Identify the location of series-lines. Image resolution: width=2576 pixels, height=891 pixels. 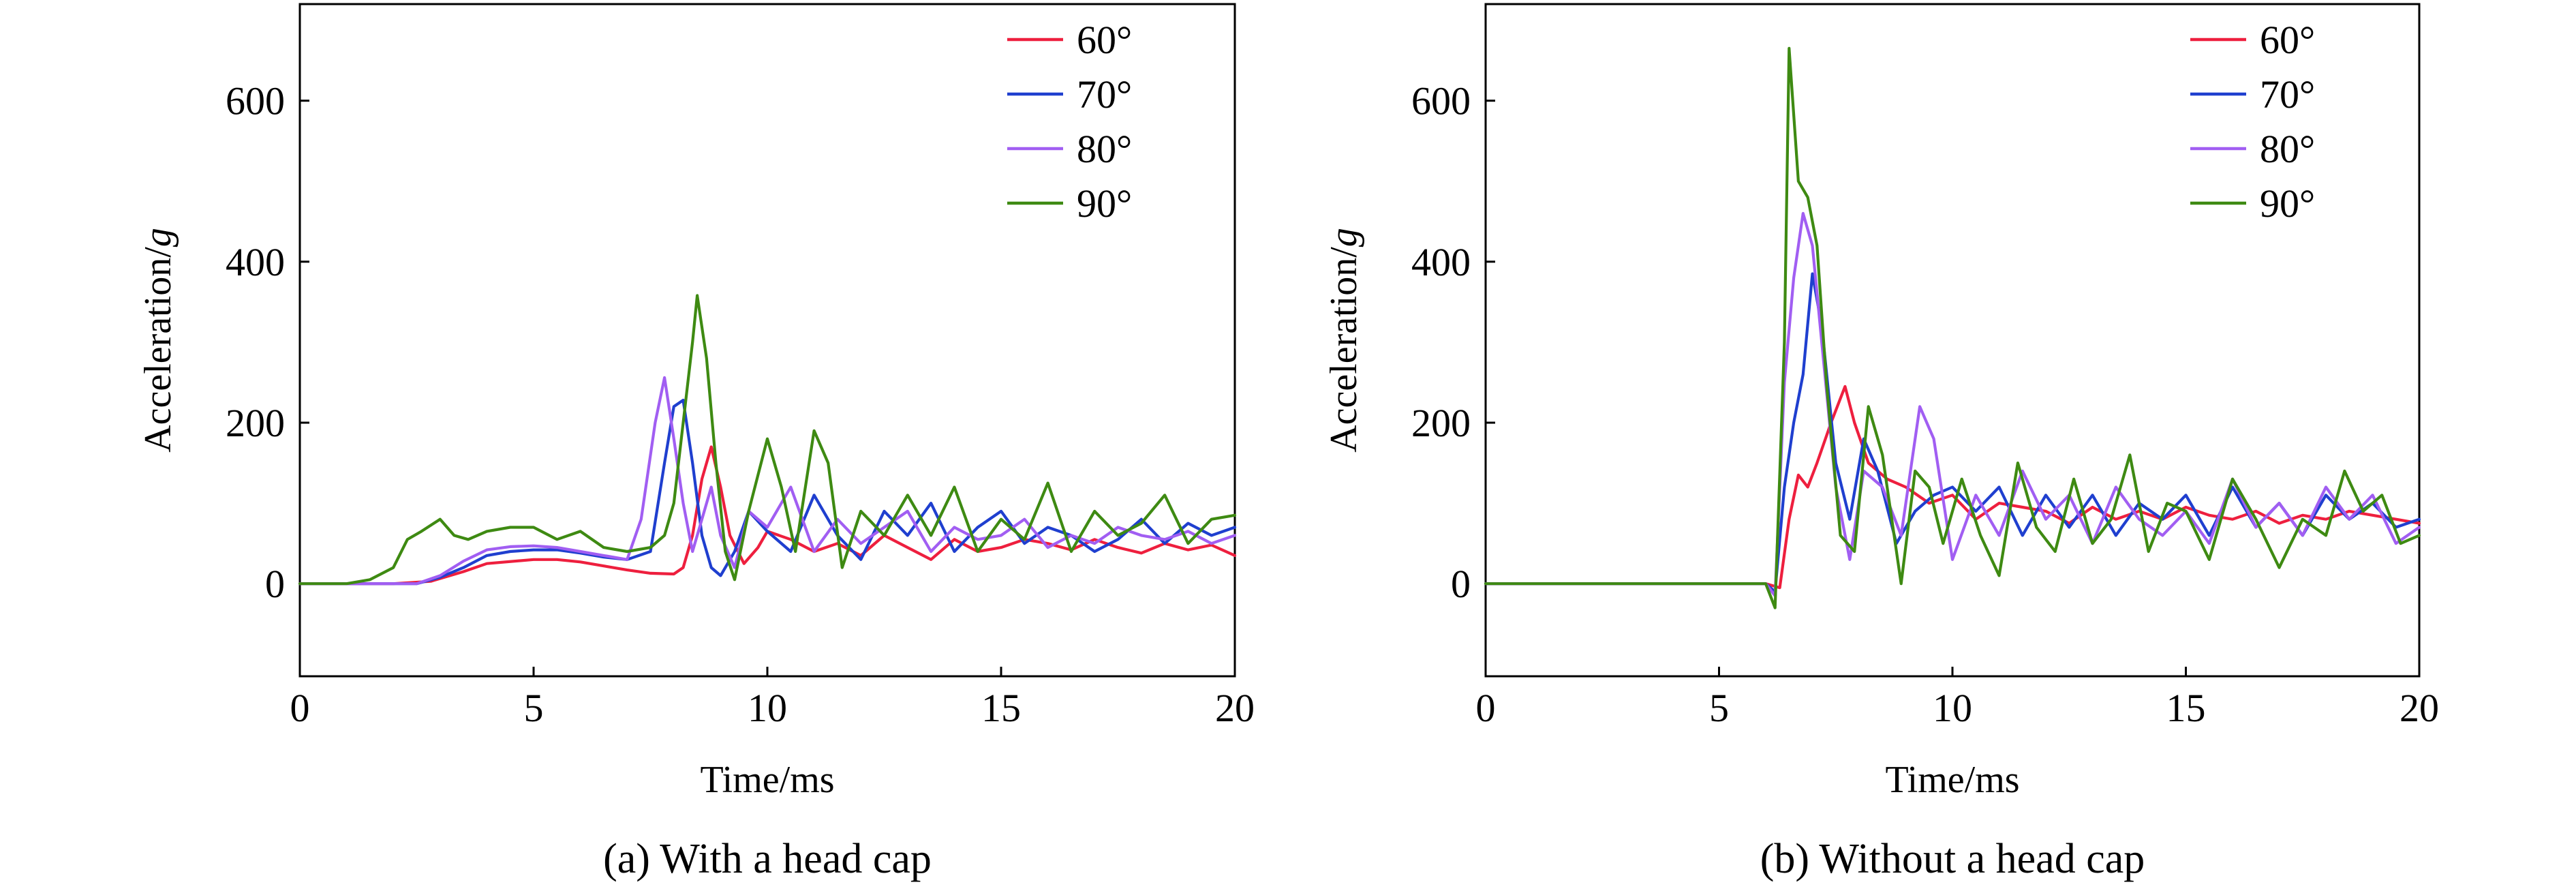
(767, 440).